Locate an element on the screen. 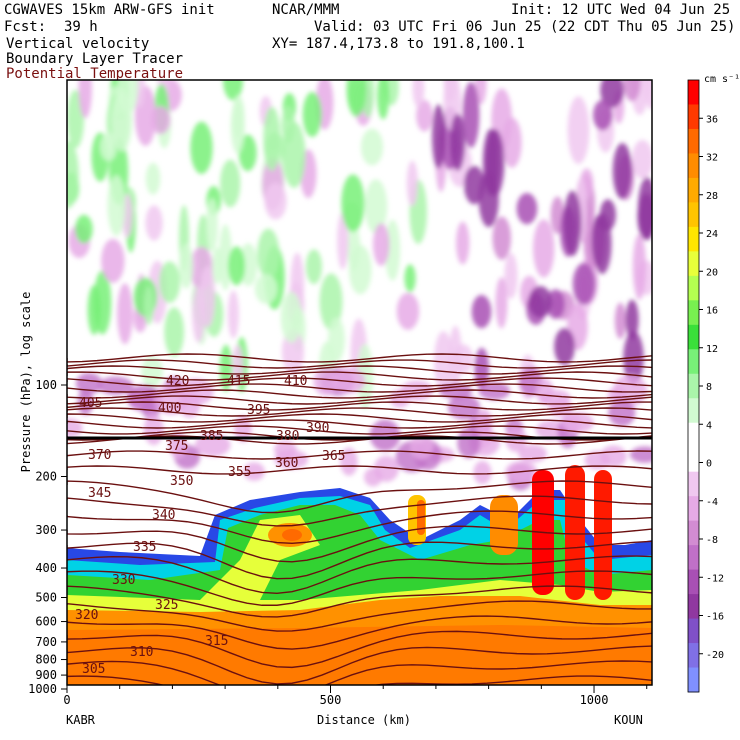  theta-contour-label: 335 is located at coordinates (144, 547).